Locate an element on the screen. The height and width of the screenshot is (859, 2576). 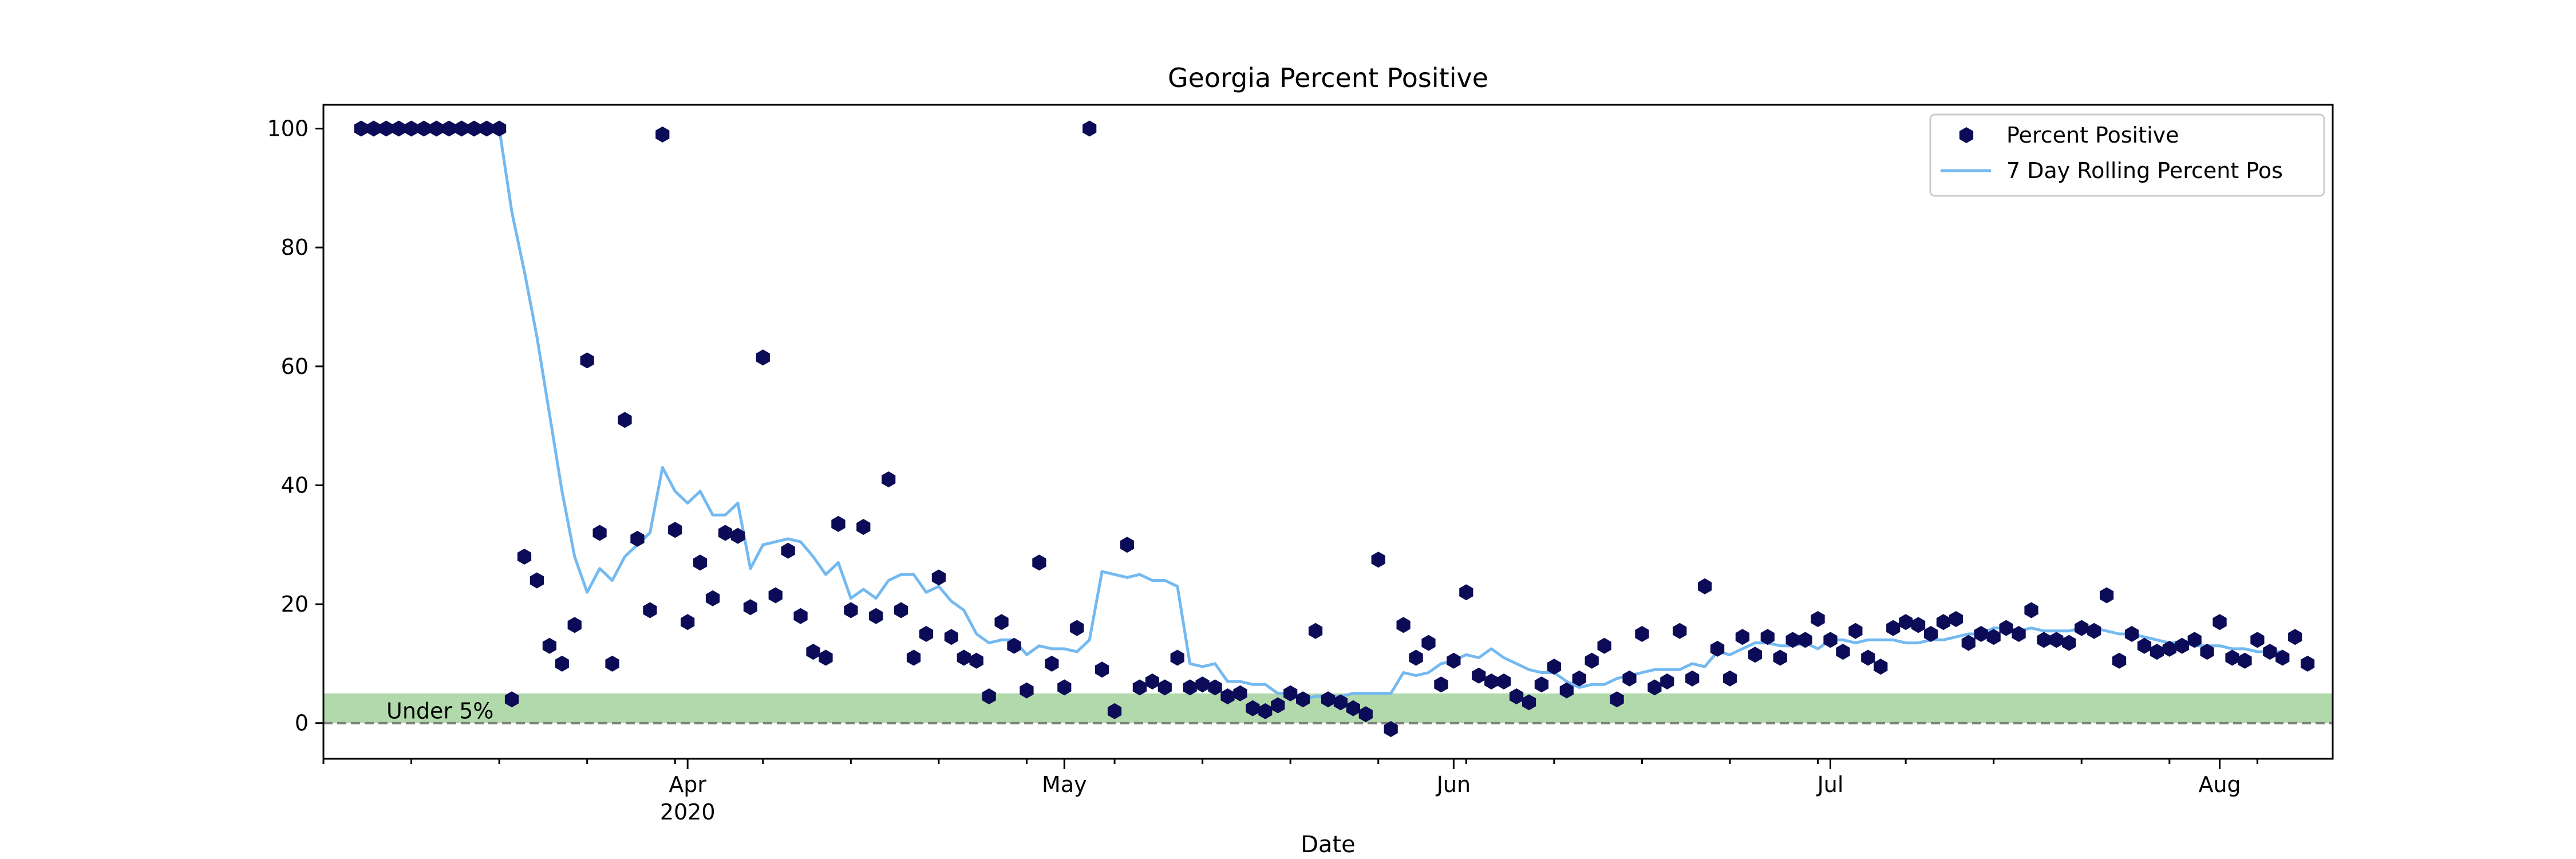
y-tick-label: 0 is located at coordinates (302, 723).